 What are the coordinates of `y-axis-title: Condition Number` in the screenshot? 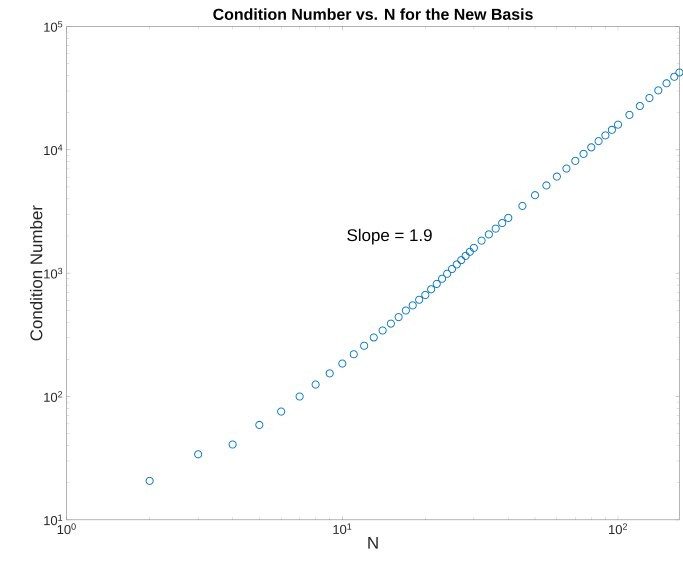 It's located at (36, 272).